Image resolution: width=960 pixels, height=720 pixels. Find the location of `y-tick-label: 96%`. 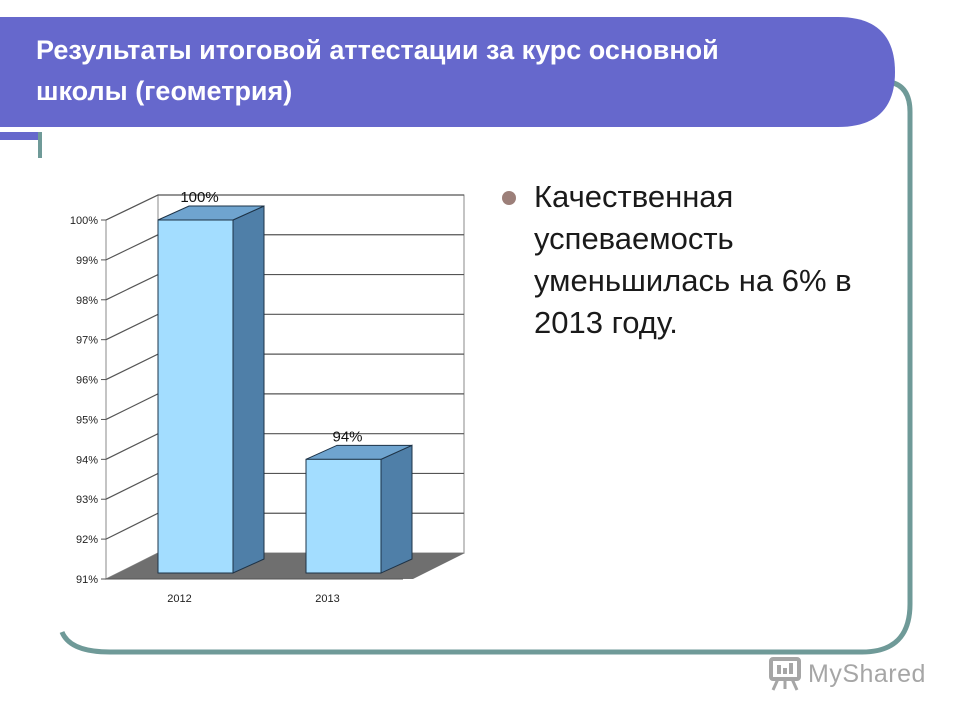

y-tick-label: 96% is located at coordinates (87, 381).